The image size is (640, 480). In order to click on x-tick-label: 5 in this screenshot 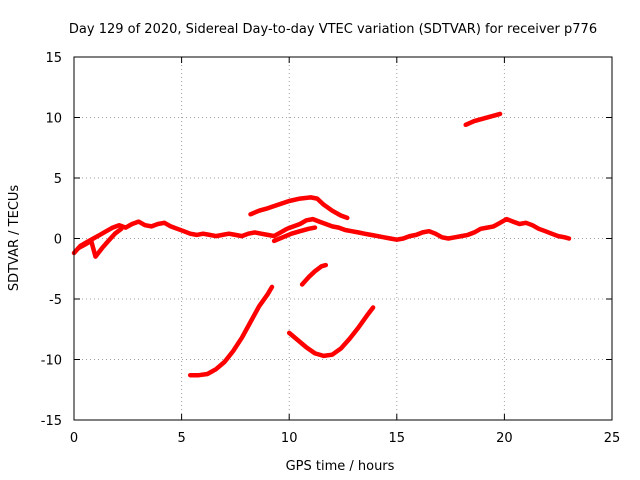, I will do `click(181, 438)`.